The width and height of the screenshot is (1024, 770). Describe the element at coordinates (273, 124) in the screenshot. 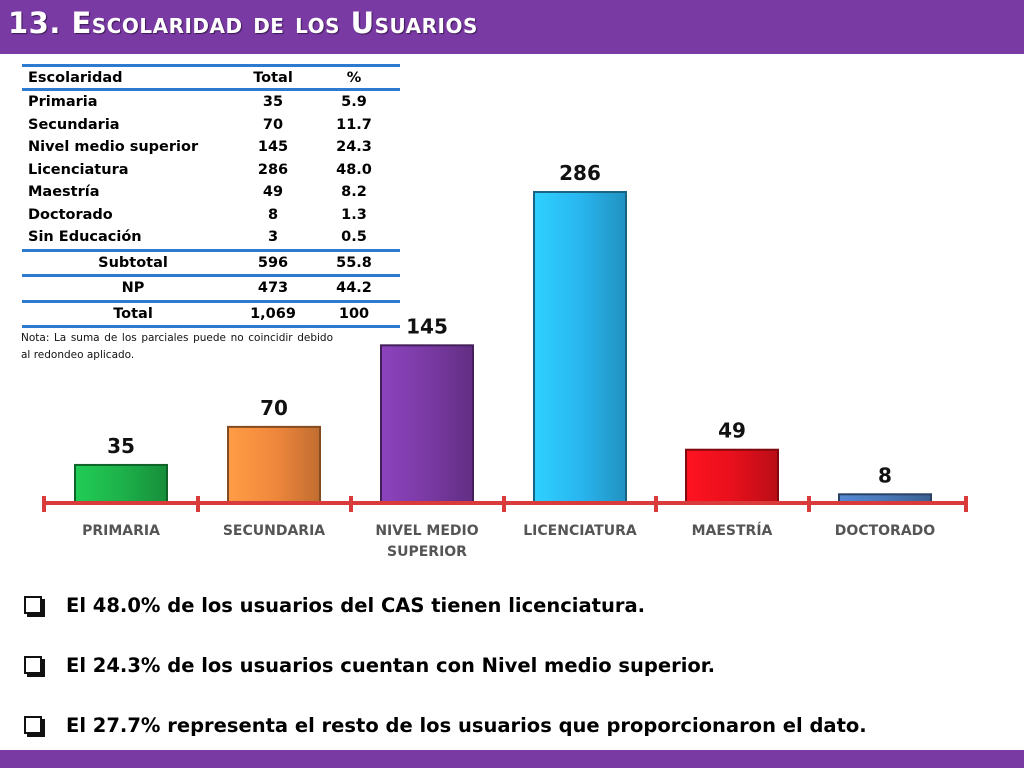

I see `row-total: 70` at that location.